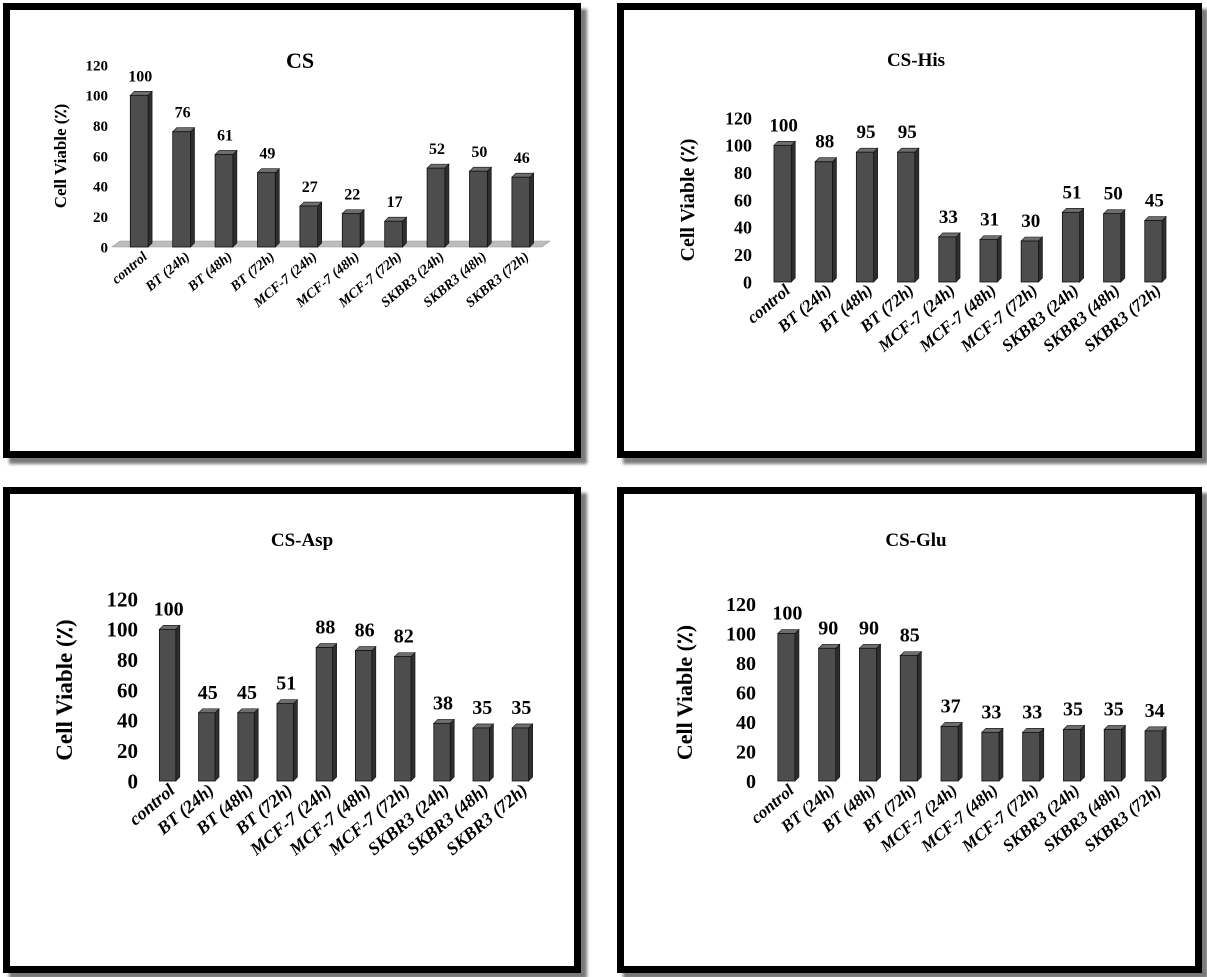 Image resolution: width=1207 pixels, height=977 pixels. I want to click on chart-title: CS-His, so click(916, 60).